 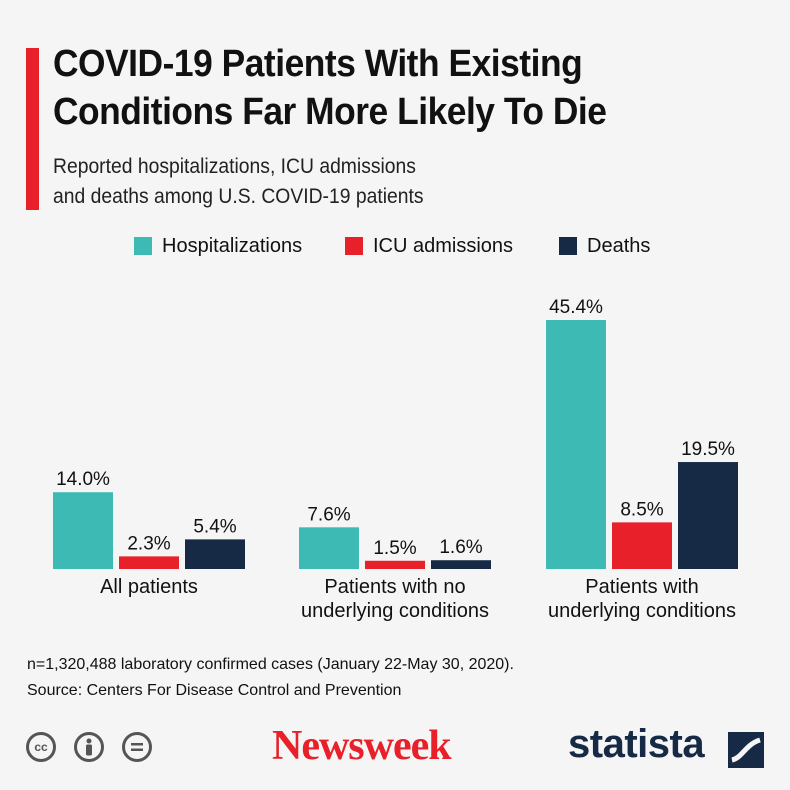 What do you see at coordinates (395, 611) in the screenshot?
I see `category-label-group-2-line-2: underlying conditions` at bounding box center [395, 611].